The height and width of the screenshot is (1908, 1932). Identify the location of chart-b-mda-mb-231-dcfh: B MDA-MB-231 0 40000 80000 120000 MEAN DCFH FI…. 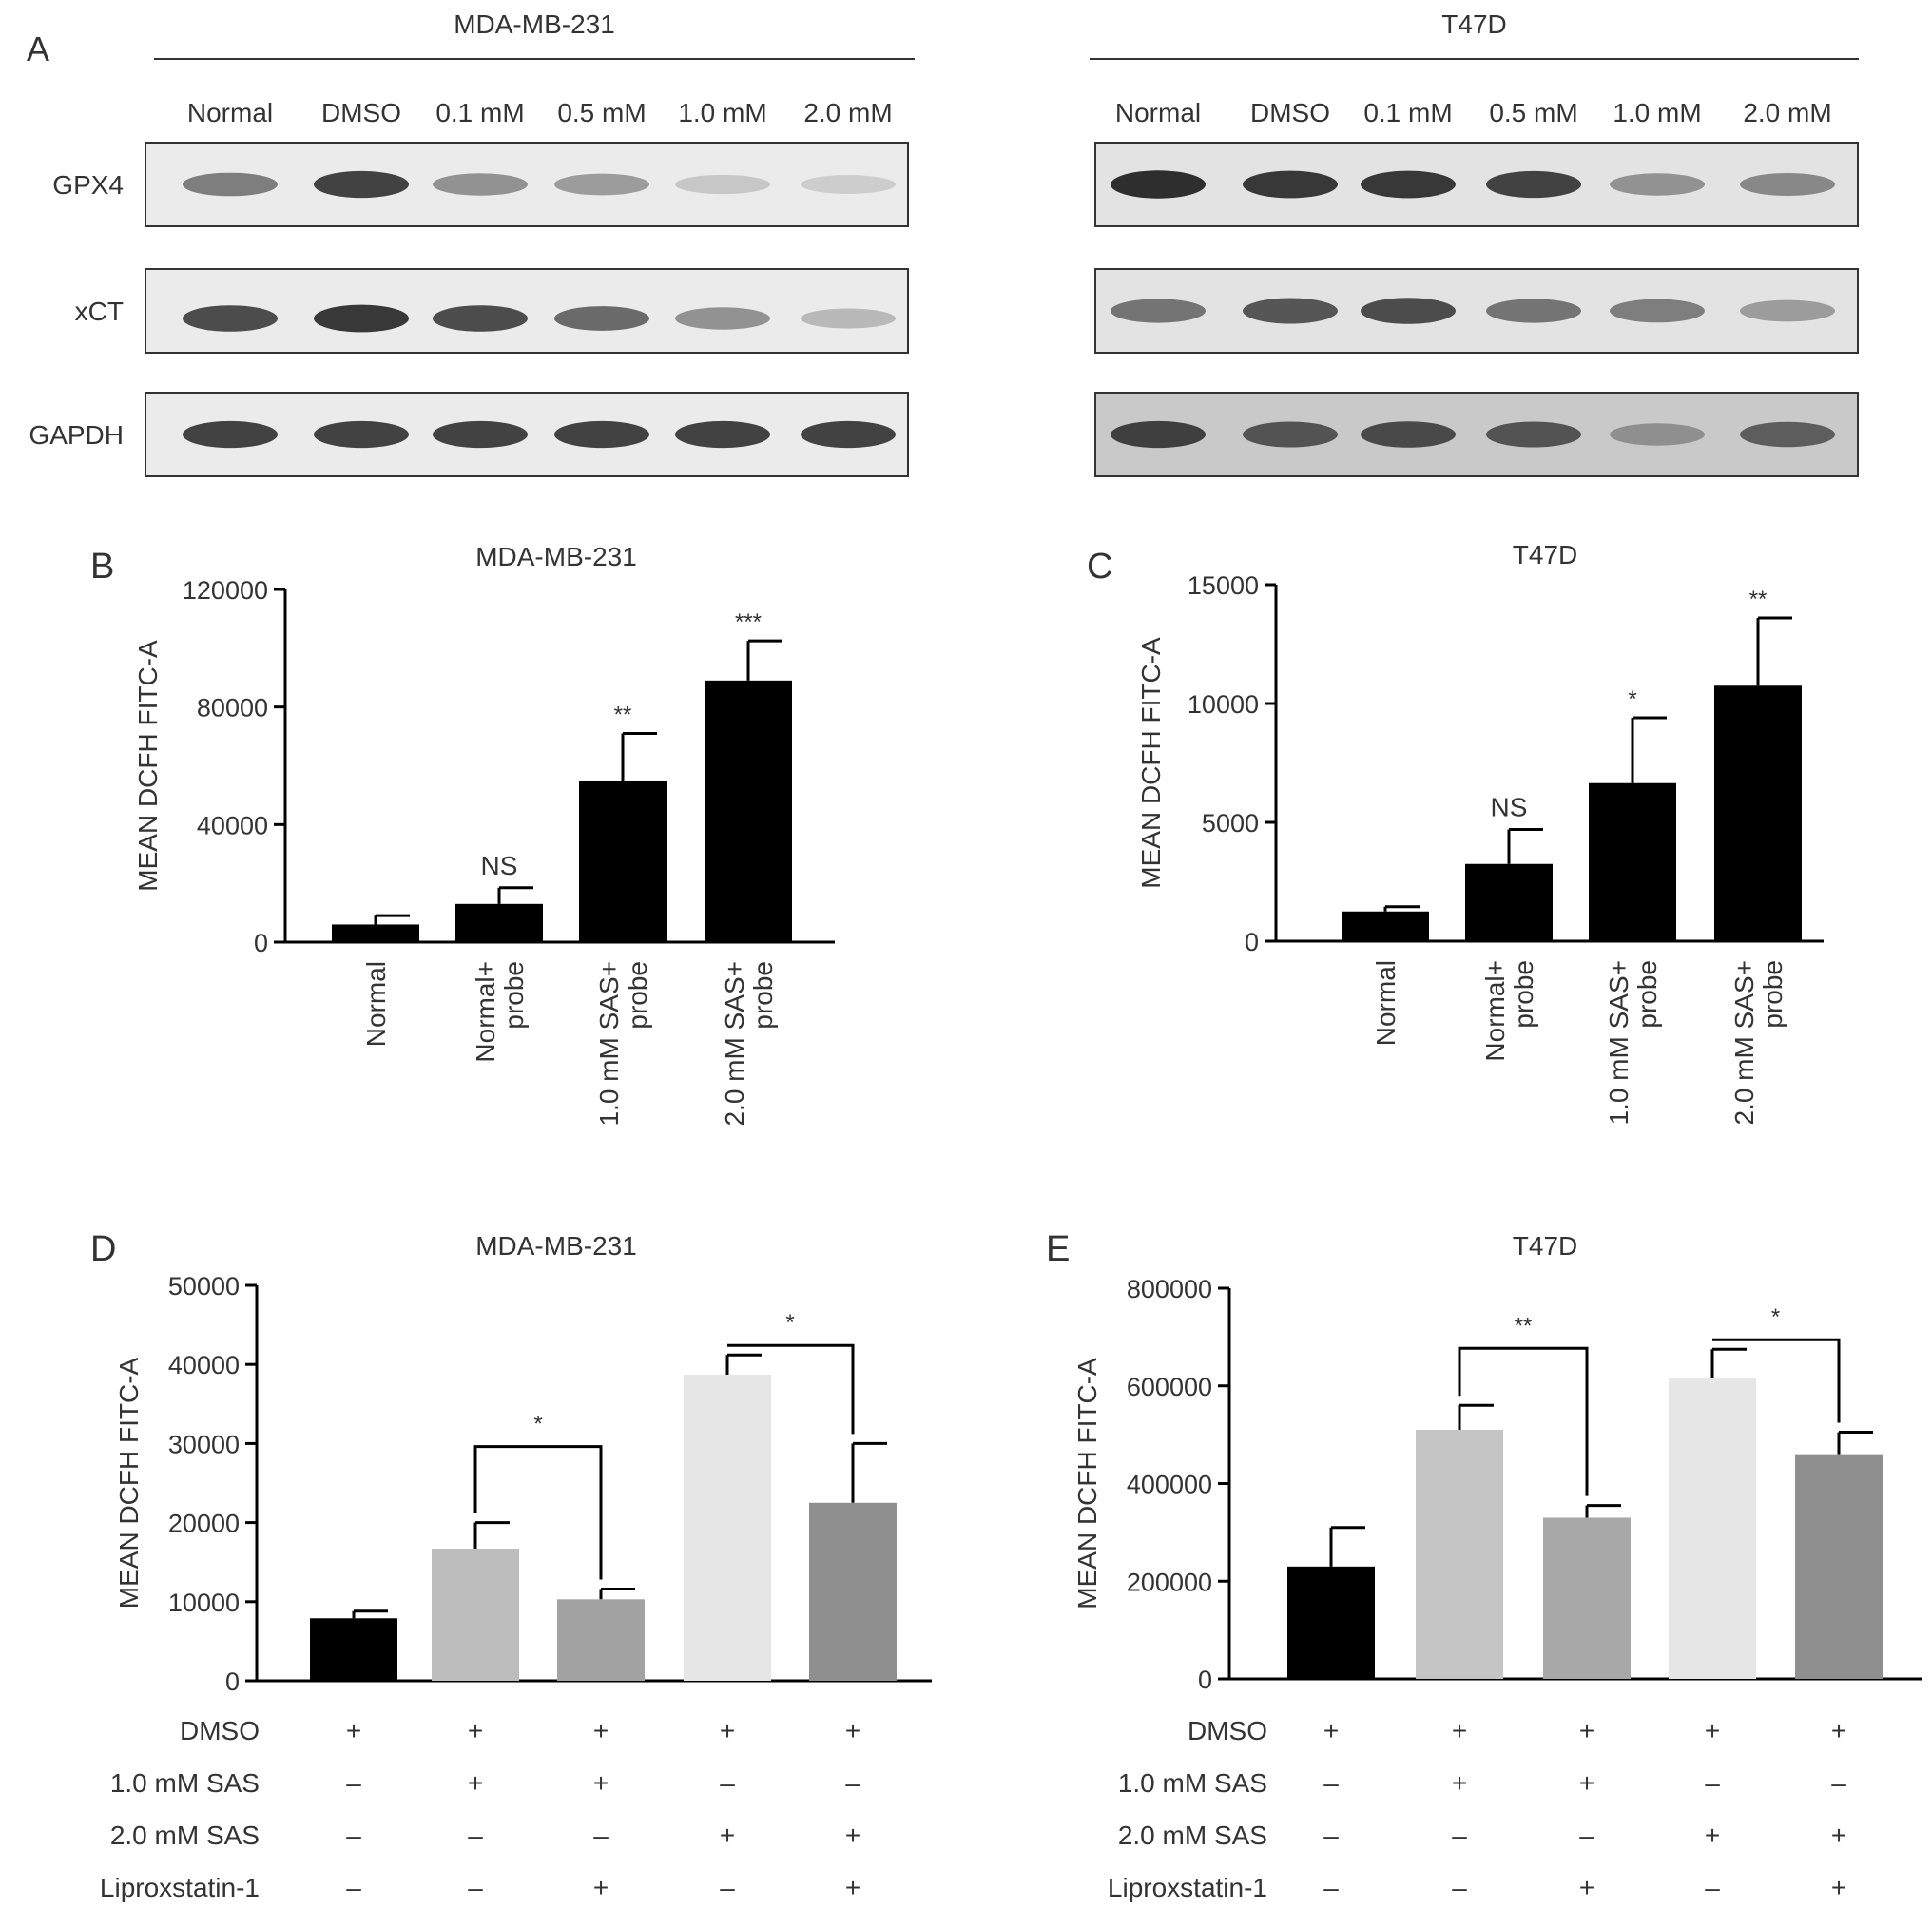
(462, 834).